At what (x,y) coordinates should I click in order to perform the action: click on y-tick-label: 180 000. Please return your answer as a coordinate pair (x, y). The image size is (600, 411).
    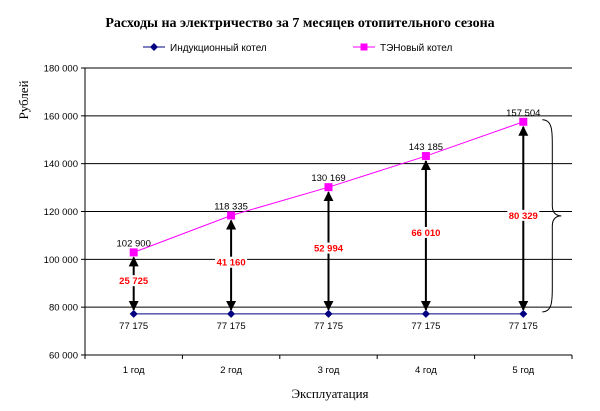
    Looking at the image, I should click on (61, 69).